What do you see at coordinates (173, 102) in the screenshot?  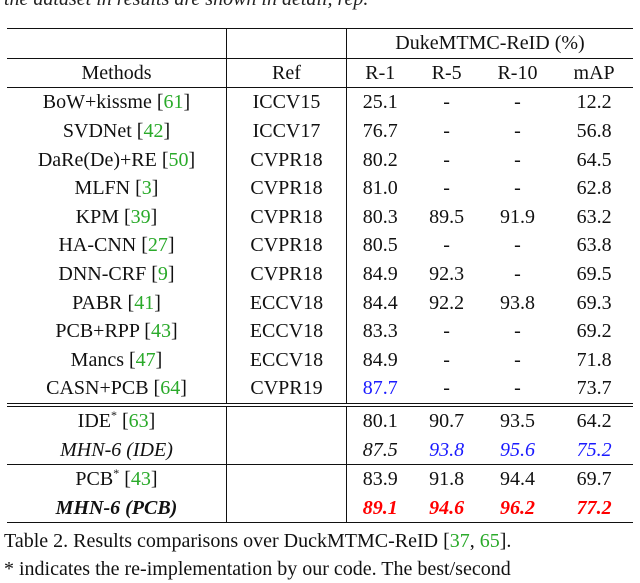 I see `citation-link: 61` at bounding box center [173, 102].